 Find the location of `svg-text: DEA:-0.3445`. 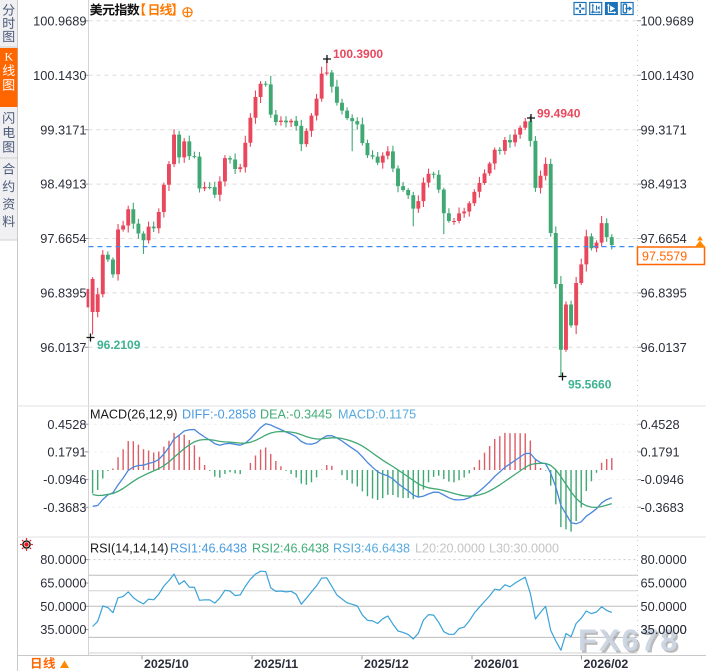

svg-text: DEA:-0.3445 is located at coordinates (296, 415).